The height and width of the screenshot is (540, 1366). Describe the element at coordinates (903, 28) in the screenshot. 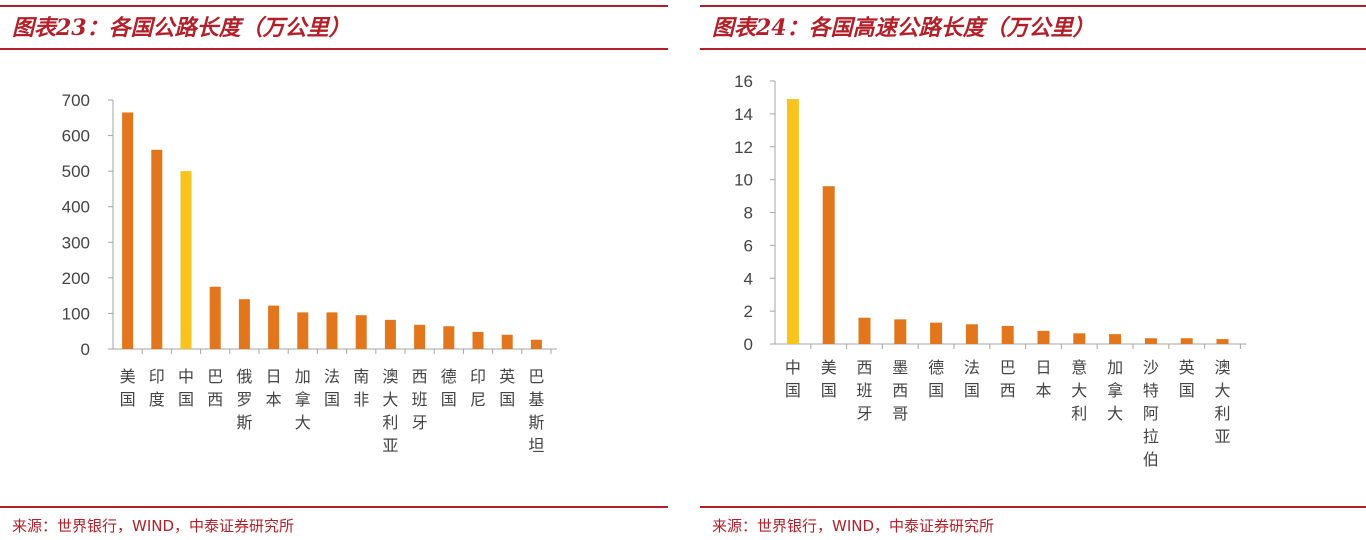

I see `chart-title: 图表24：各国高速公路长度（万公里）` at that location.